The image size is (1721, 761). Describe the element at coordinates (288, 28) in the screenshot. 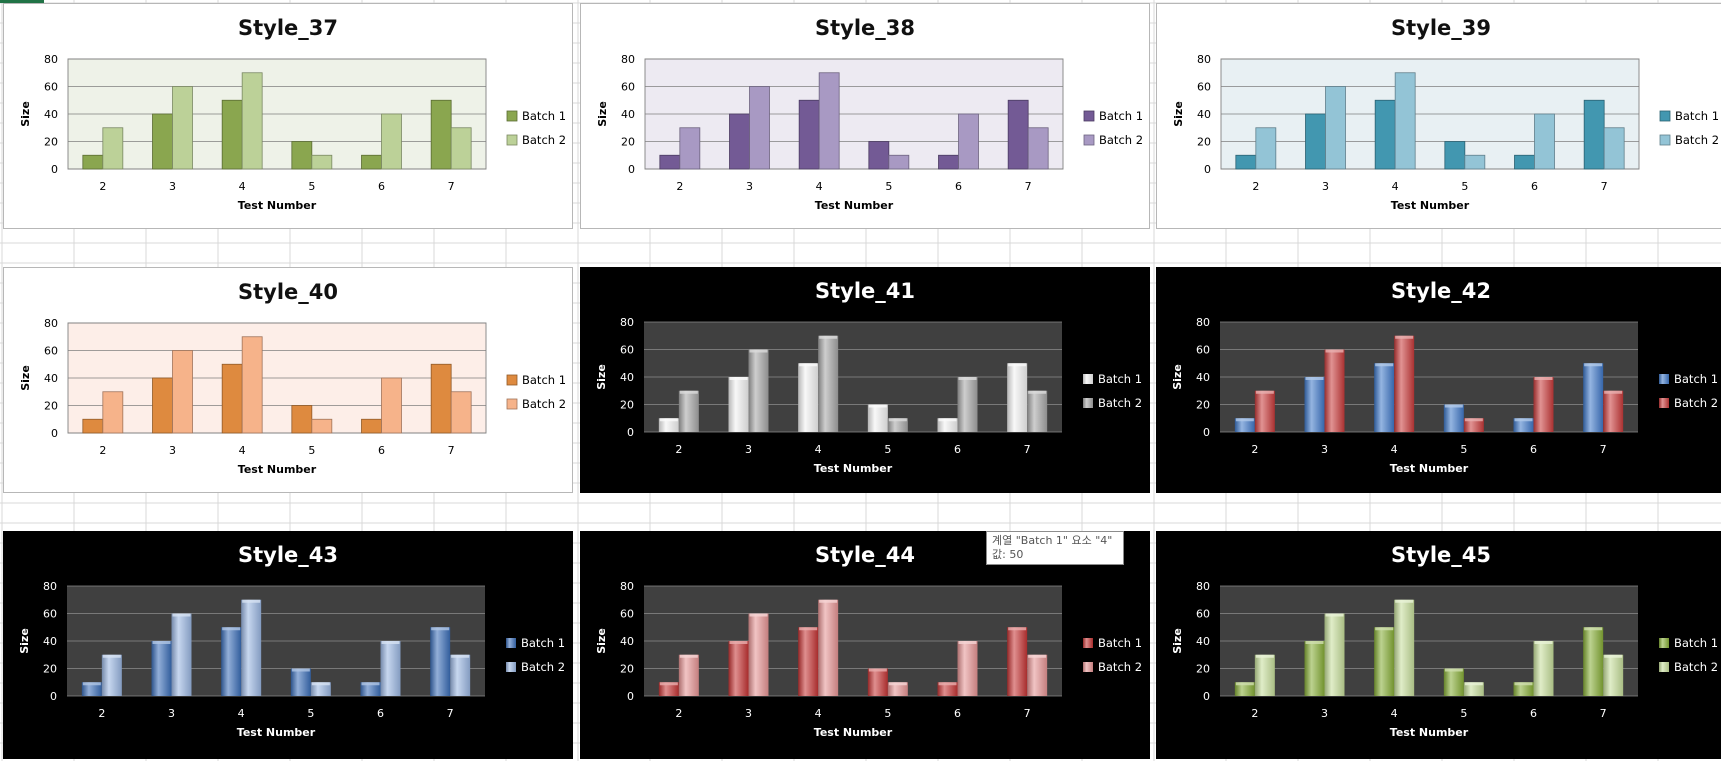

I see `chart-title: Style_37` at that location.